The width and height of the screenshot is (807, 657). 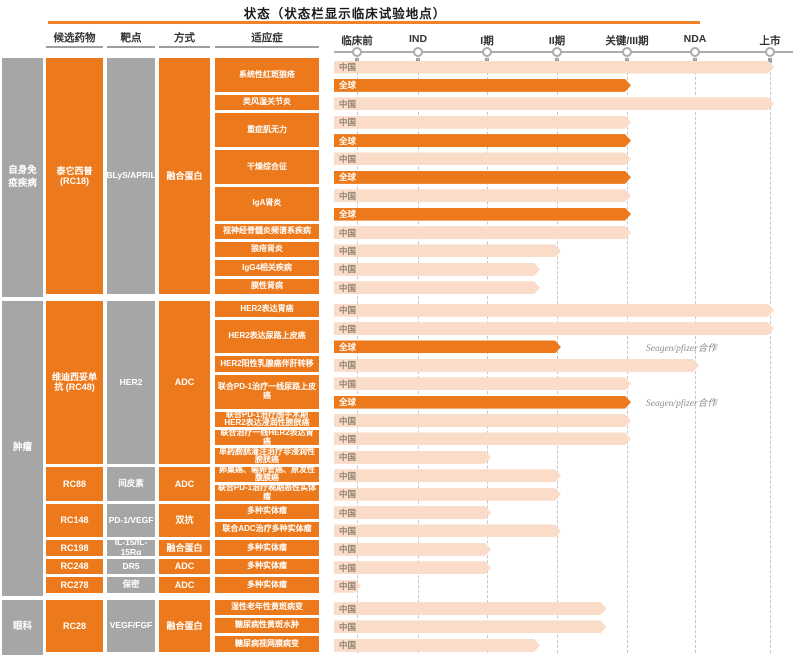 I want to click on column-header-modality: 方式, so click(x=184, y=39).